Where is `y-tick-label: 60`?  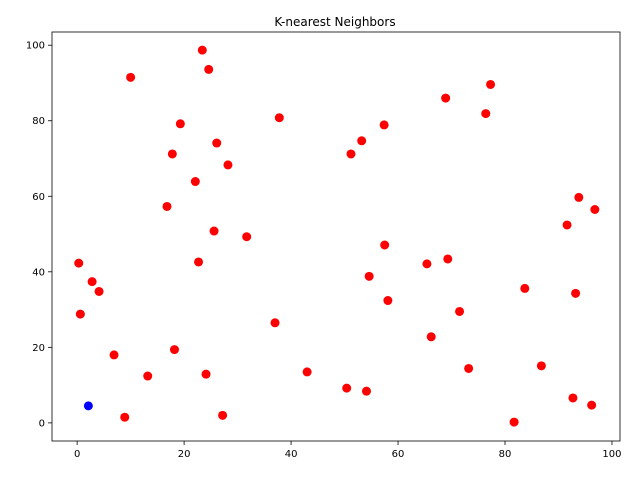 y-tick-label: 60 is located at coordinates (38, 197).